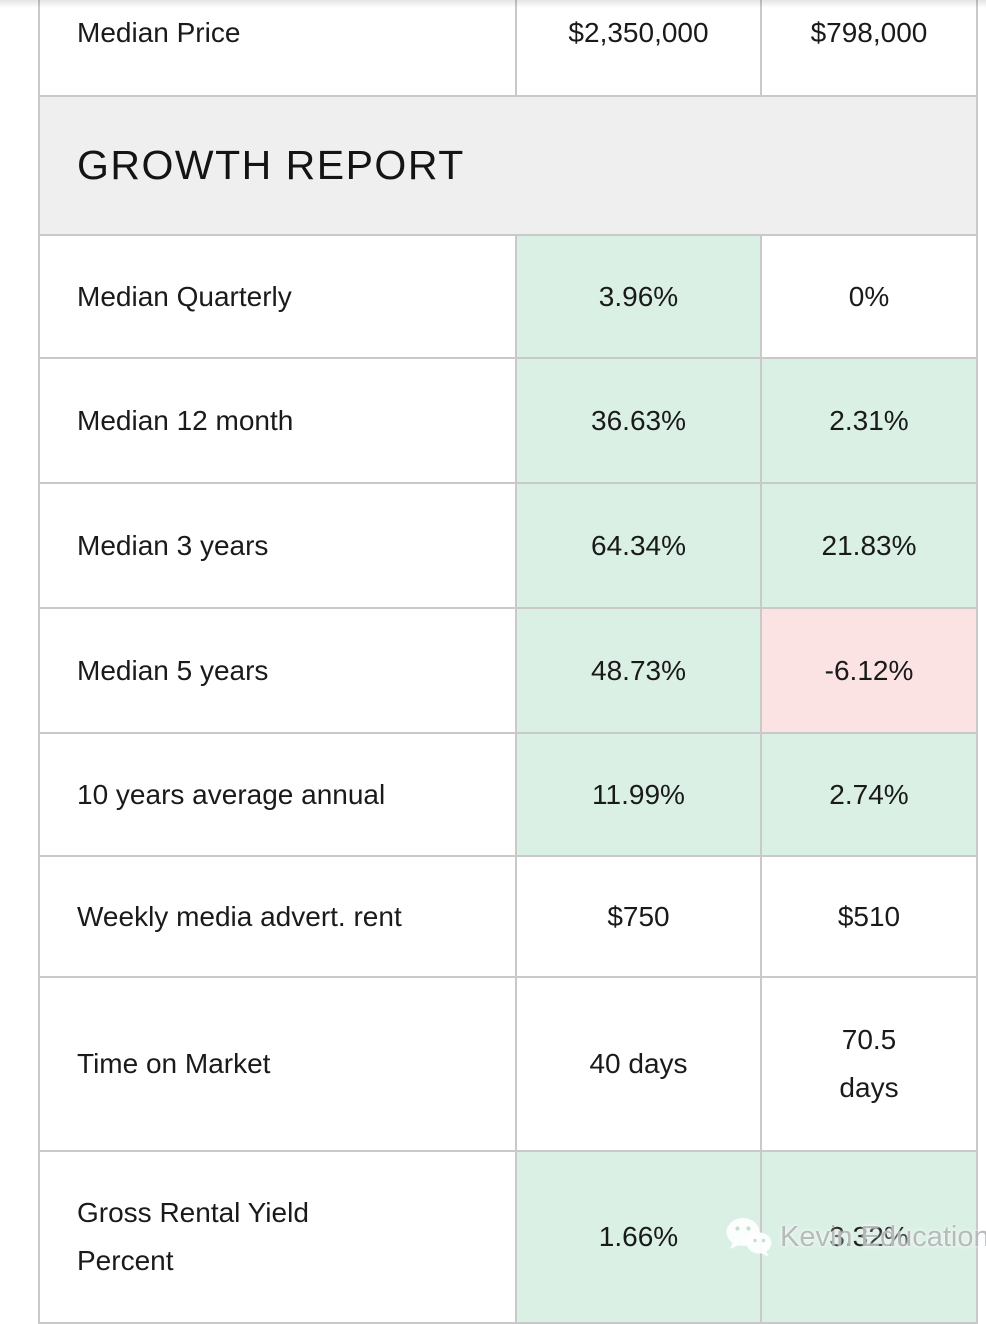  What do you see at coordinates (278, 545) in the screenshot?
I see `metric-label: Median 3 years` at bounding box center [278, 545].